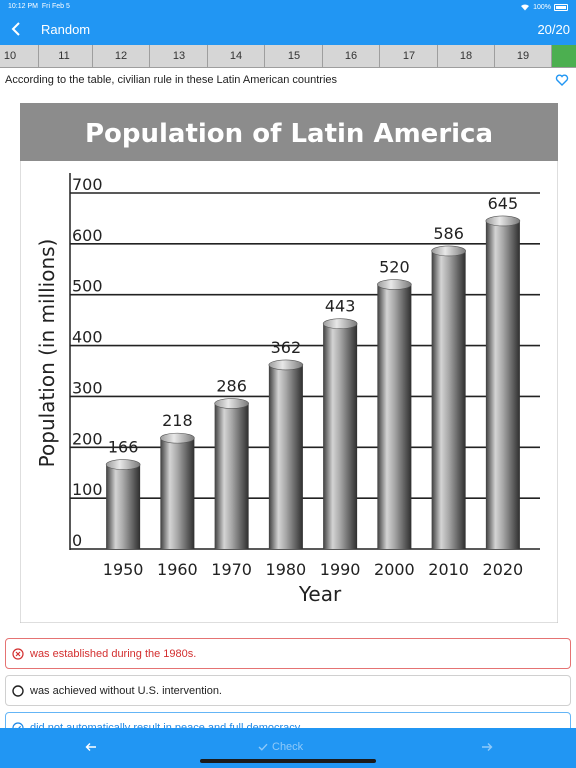 This screenshot has height=768, width=576. I want to click on back-button, so click(16, 29).